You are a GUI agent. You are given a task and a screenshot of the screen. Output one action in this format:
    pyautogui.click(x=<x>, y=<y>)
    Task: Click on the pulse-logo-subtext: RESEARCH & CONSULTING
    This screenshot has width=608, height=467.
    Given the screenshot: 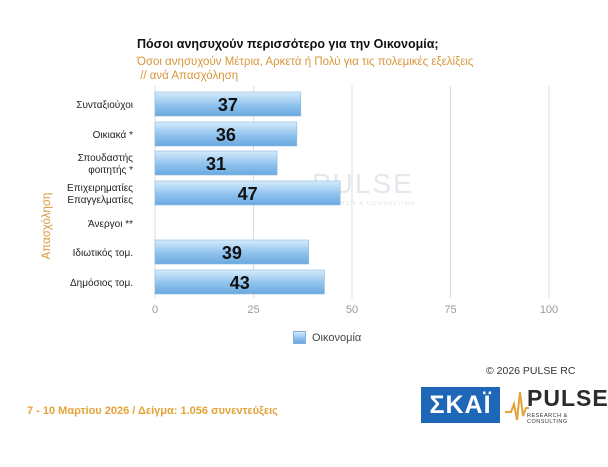 What is the action you would take?
    pyautogui.click(x=547, y=419)
    